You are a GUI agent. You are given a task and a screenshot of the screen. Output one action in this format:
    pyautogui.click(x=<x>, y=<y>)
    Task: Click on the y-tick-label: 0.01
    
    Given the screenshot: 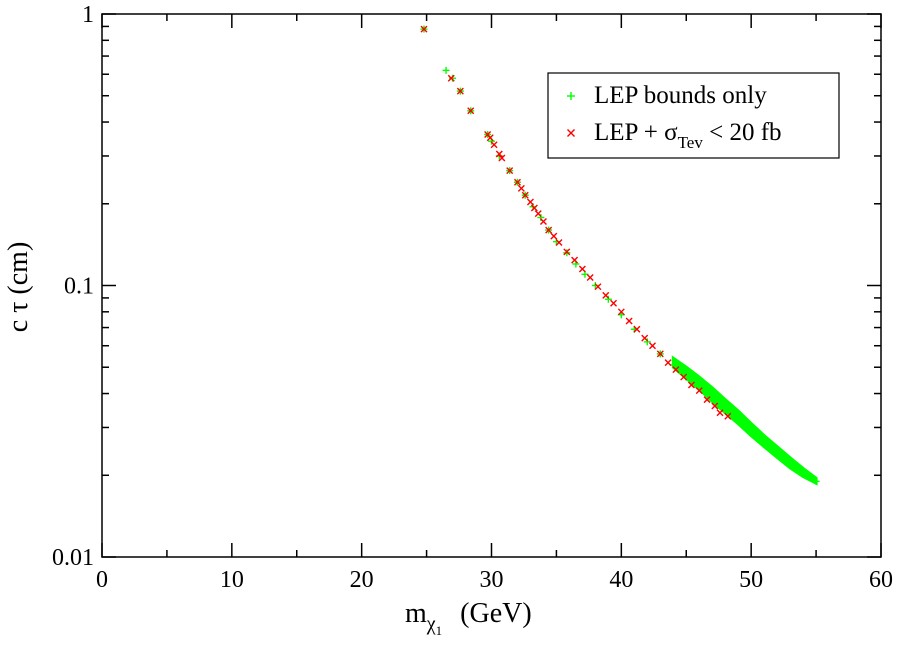 What is the action you would take?
    pyautogui.click(x=73, y=558)
    